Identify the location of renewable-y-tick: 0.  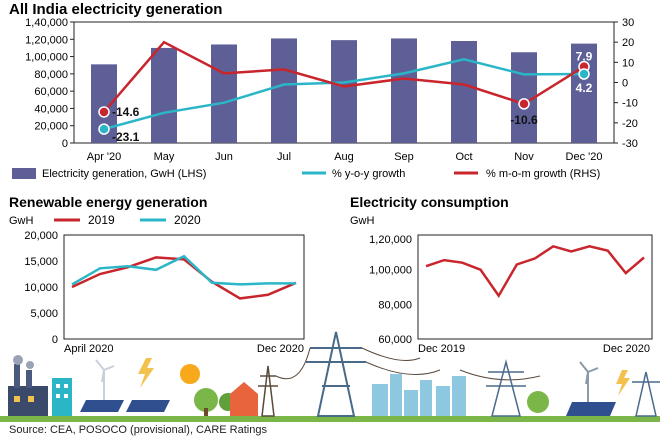
(55, 340).